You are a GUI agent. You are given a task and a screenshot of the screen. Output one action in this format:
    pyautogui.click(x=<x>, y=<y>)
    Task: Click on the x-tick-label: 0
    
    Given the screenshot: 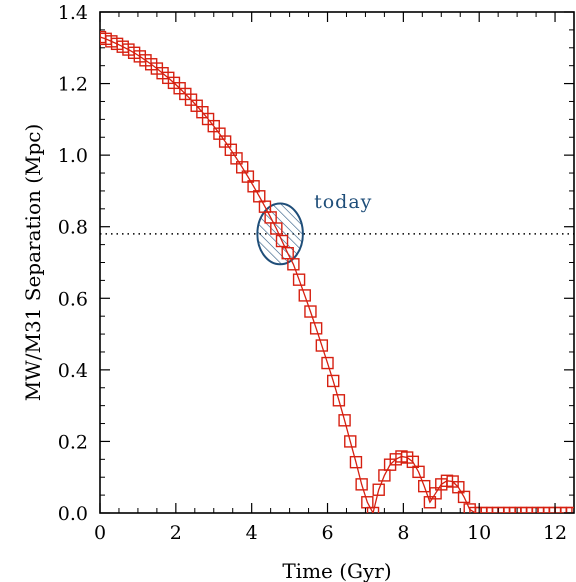 What is the action you would take?
    pyautogui.click(x=100, y=533)
    